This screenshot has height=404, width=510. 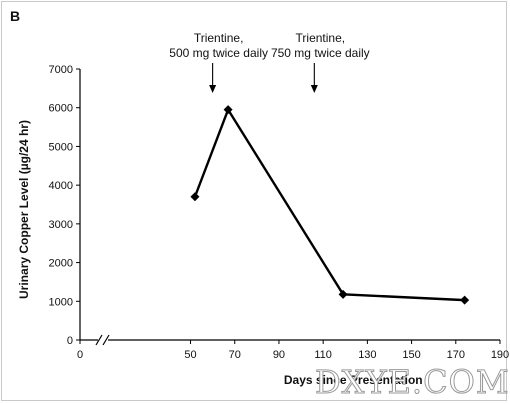 What do you see at coordinates (61, 186) in the screenshot?
I see `y-tick-label: 4000` at bounding box center [61, 186].